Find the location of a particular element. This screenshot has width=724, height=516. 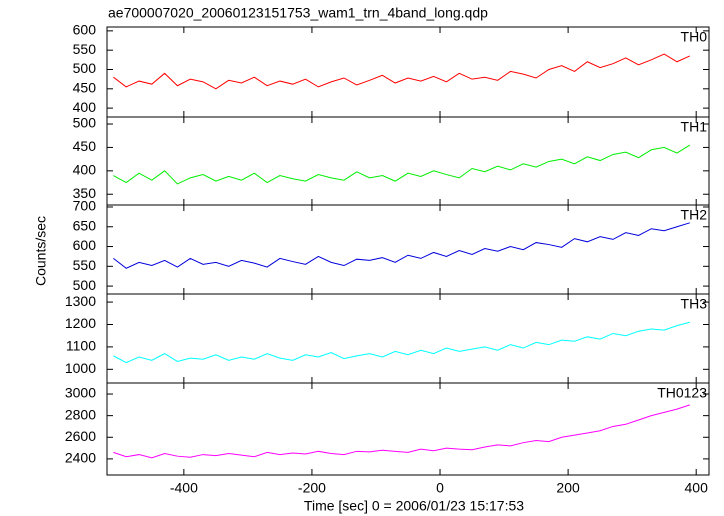

x-tick-label: 0 is located at coordinates (440, 488).